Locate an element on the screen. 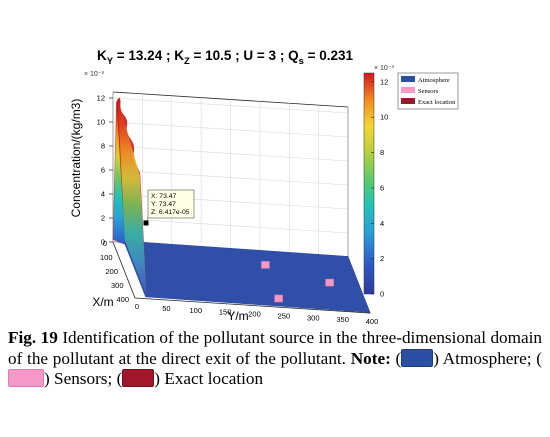 Image resolution: width=550 pixels, height=437 pixels. surface-floor is located at coordinates (247, 276).